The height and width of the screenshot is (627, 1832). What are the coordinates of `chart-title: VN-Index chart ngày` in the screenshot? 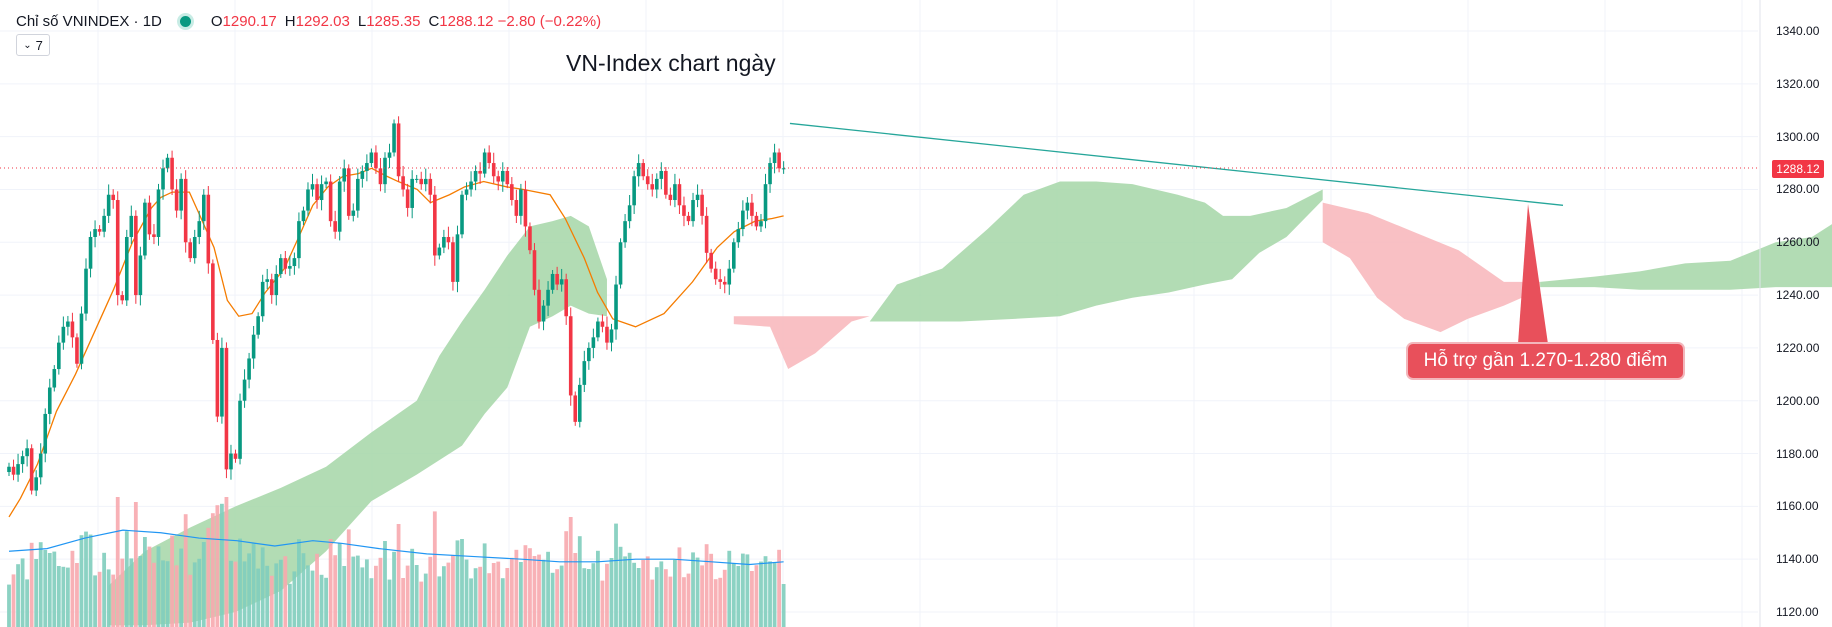 It's located at (671, 63).